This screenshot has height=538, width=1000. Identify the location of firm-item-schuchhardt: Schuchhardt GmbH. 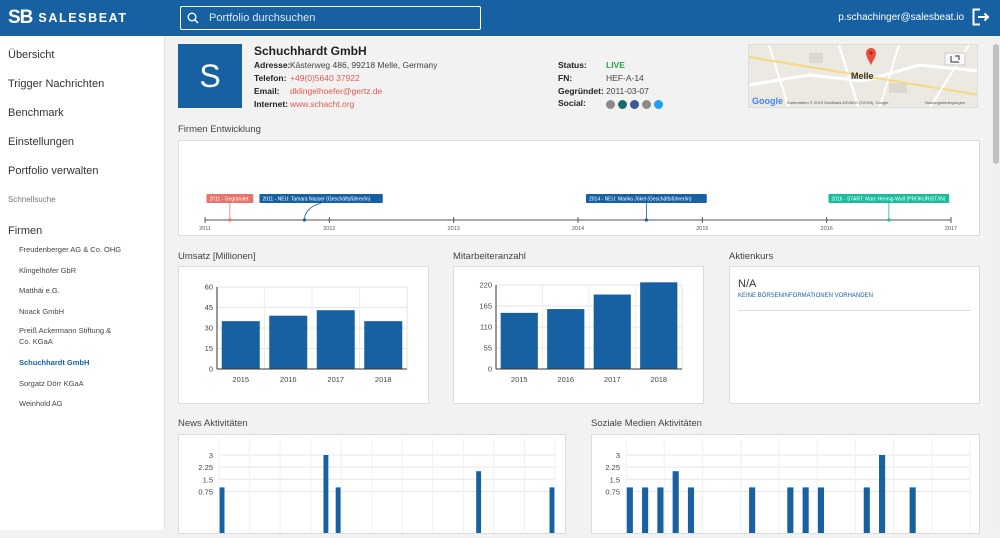
(54, 362).